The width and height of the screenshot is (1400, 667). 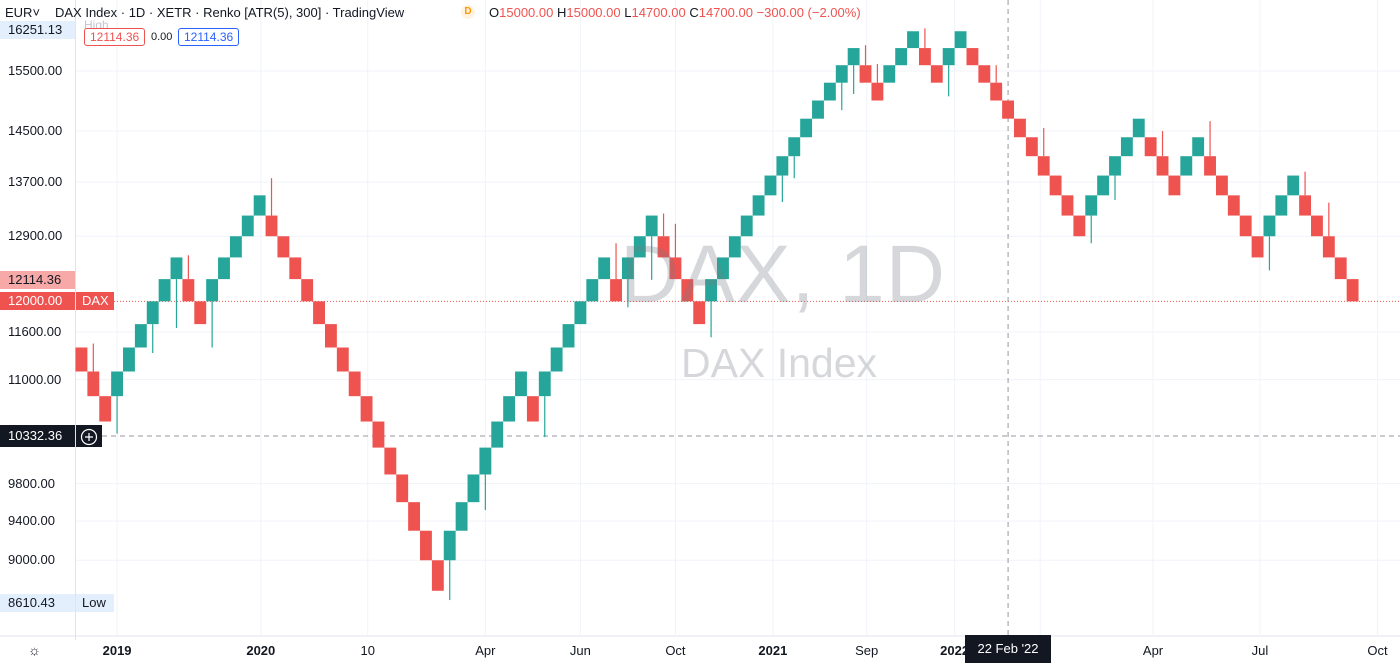 What do you see at coordinates (89, 436) in the screenshot?
I see `add-alert-plus-icon` at bounding box center [89, 436].